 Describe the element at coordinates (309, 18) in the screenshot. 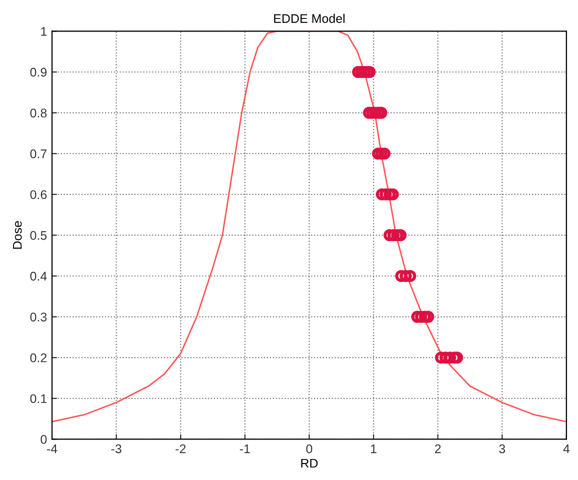

I see `chart-title: EDDE Model` at that location.